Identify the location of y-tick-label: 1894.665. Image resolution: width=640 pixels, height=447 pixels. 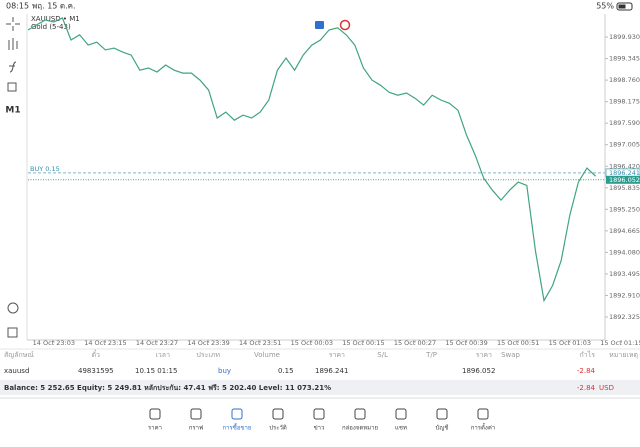
(624, 231).